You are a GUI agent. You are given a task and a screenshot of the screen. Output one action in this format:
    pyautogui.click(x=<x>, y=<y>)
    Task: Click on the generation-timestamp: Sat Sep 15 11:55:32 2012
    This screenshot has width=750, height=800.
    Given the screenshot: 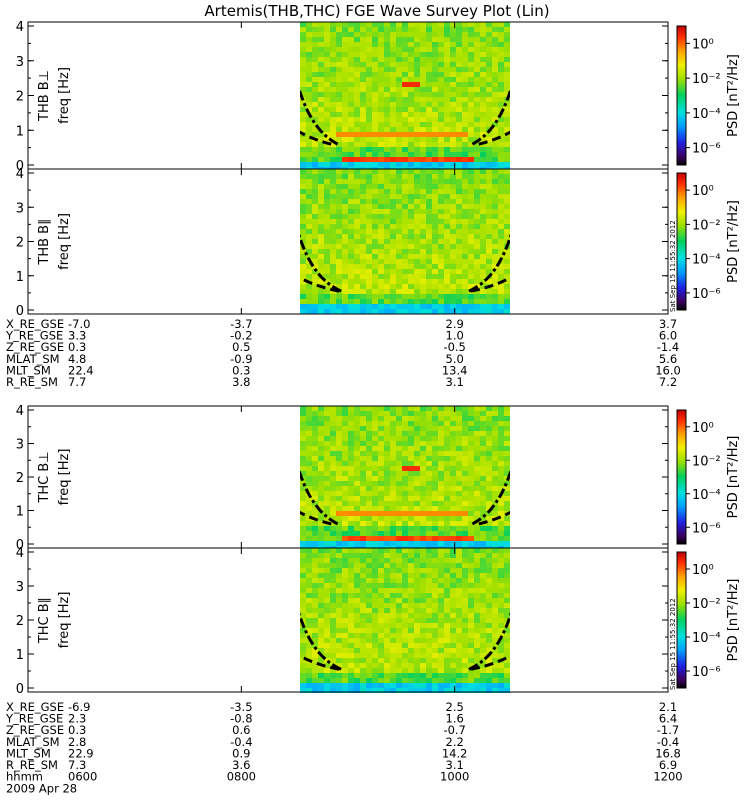 What is the action you would take?
    pyautogui.click(x=673, y=644)
    